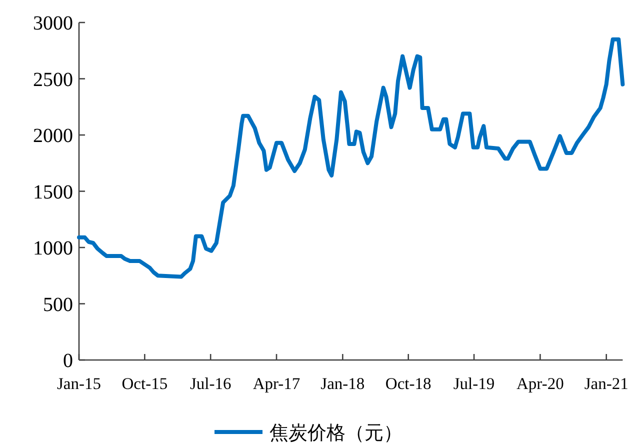 The width and height of the screenshot is (639, 444). What do you see at coordinates (53, 136) in the screenshot?
I see `y-tick-label: 2000` at bounding box center [53, 136].